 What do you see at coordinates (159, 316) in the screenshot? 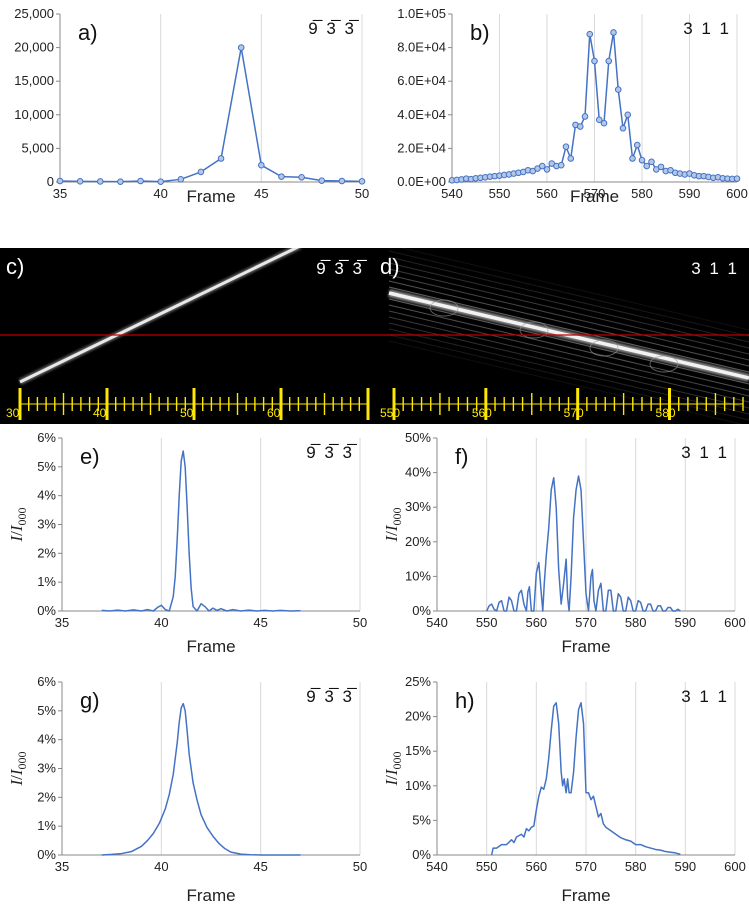
I see `diffraction-streak` at bounding box center [159, 316].